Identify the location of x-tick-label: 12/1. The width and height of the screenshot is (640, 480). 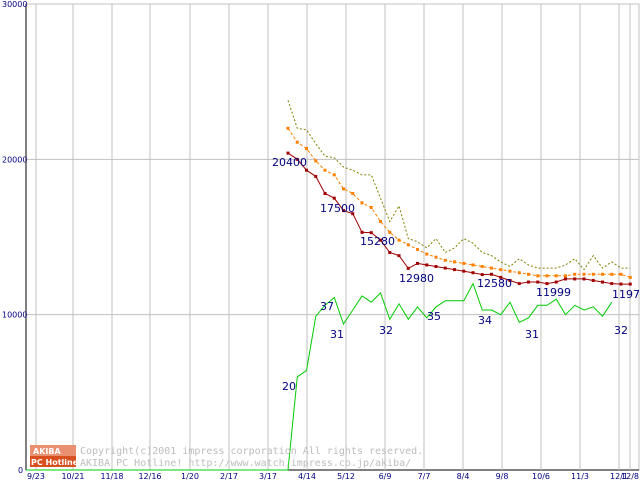
(619, 476).